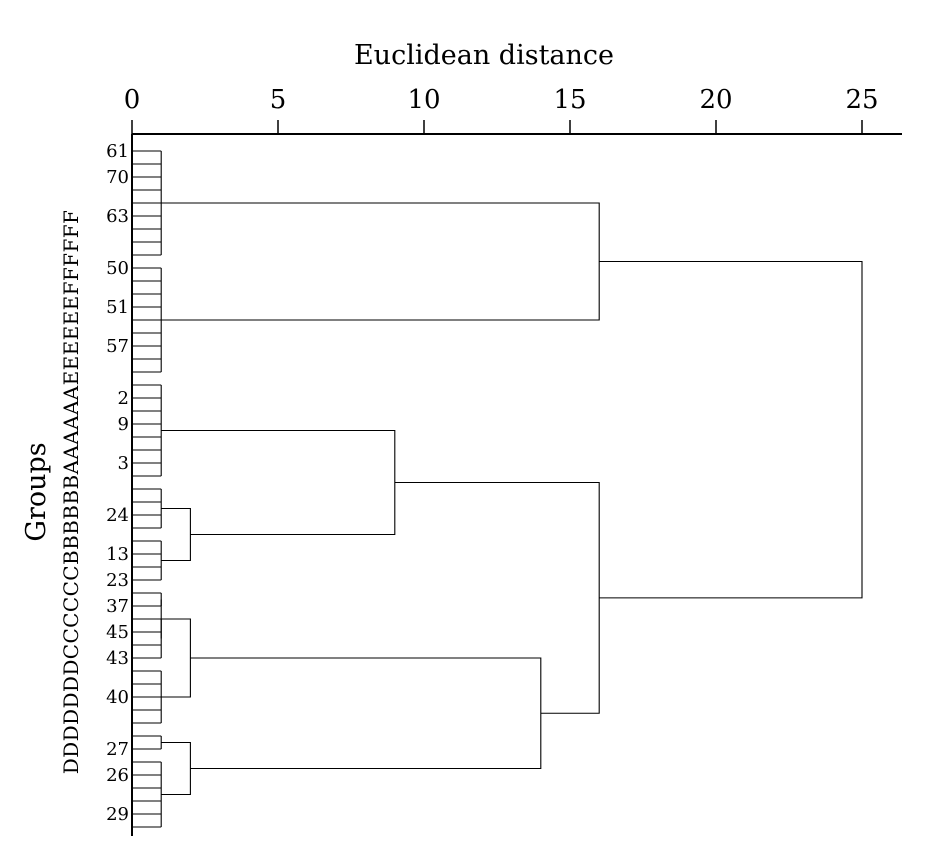 This screenshot has height=849, width=937. What do you see at coordinates (715, 100) in the screenshot?
I see `x-tick-label: 20` at bounding box center [715, 100].